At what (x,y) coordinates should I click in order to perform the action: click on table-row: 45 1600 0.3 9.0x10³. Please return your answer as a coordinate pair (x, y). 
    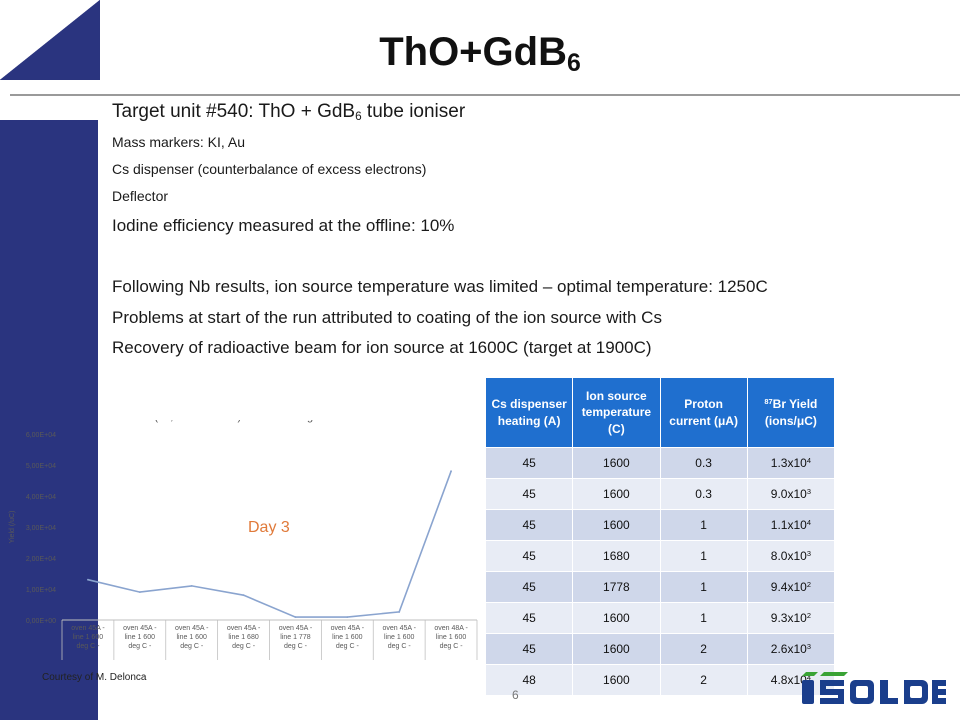
    Looking at the image, I should click on (660, 494).